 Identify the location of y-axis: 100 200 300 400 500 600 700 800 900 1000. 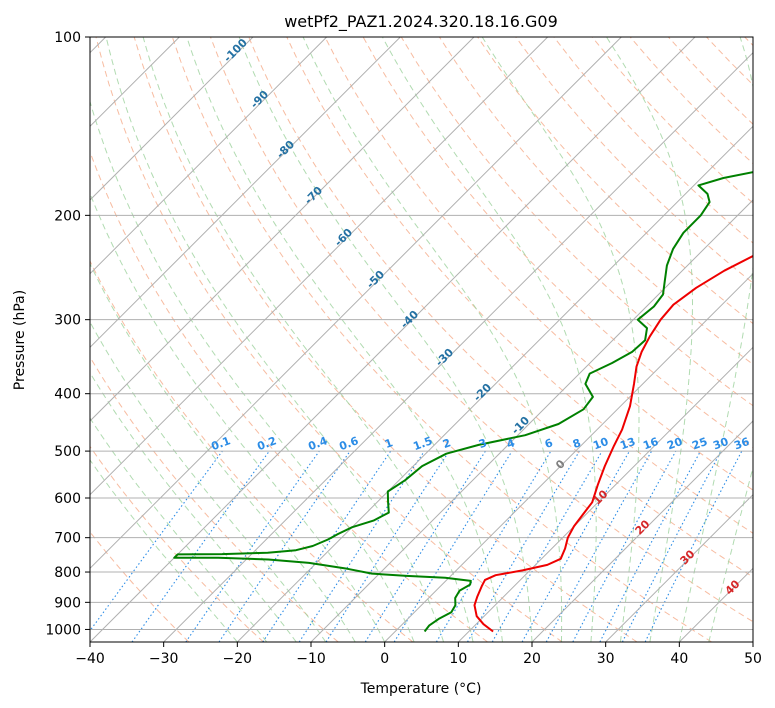
(67, 334).